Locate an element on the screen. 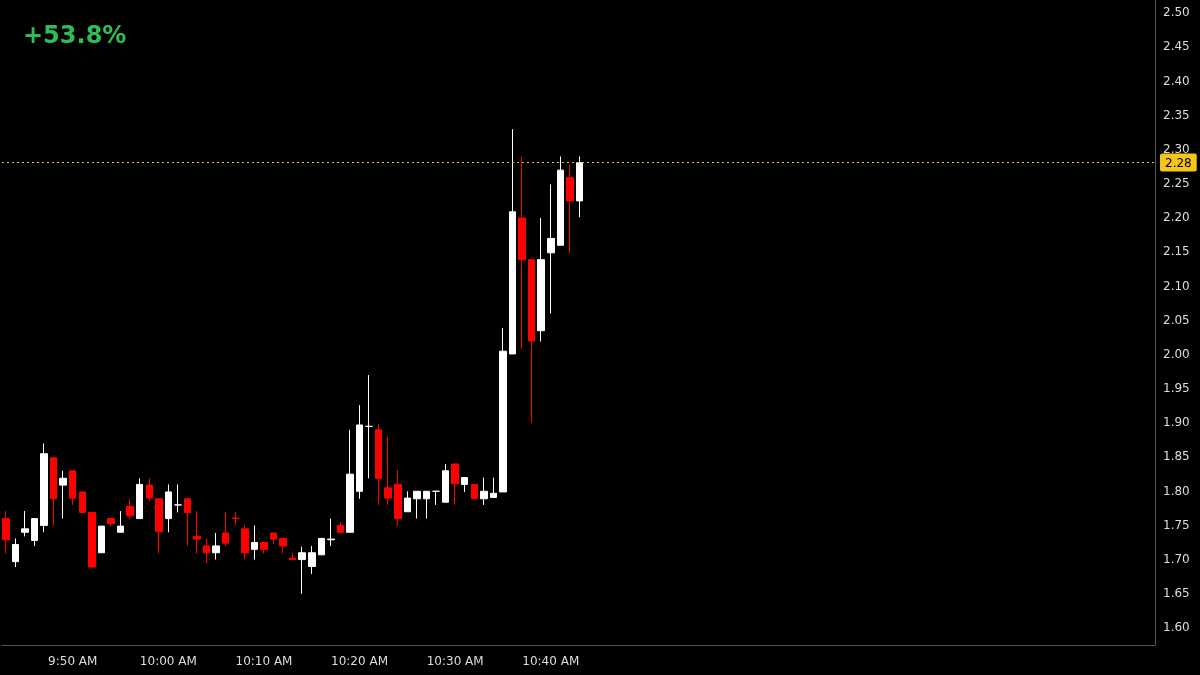 The image size is (1200, 675). y-tick-label: 1.90 is located at coordinates (1176, 422).